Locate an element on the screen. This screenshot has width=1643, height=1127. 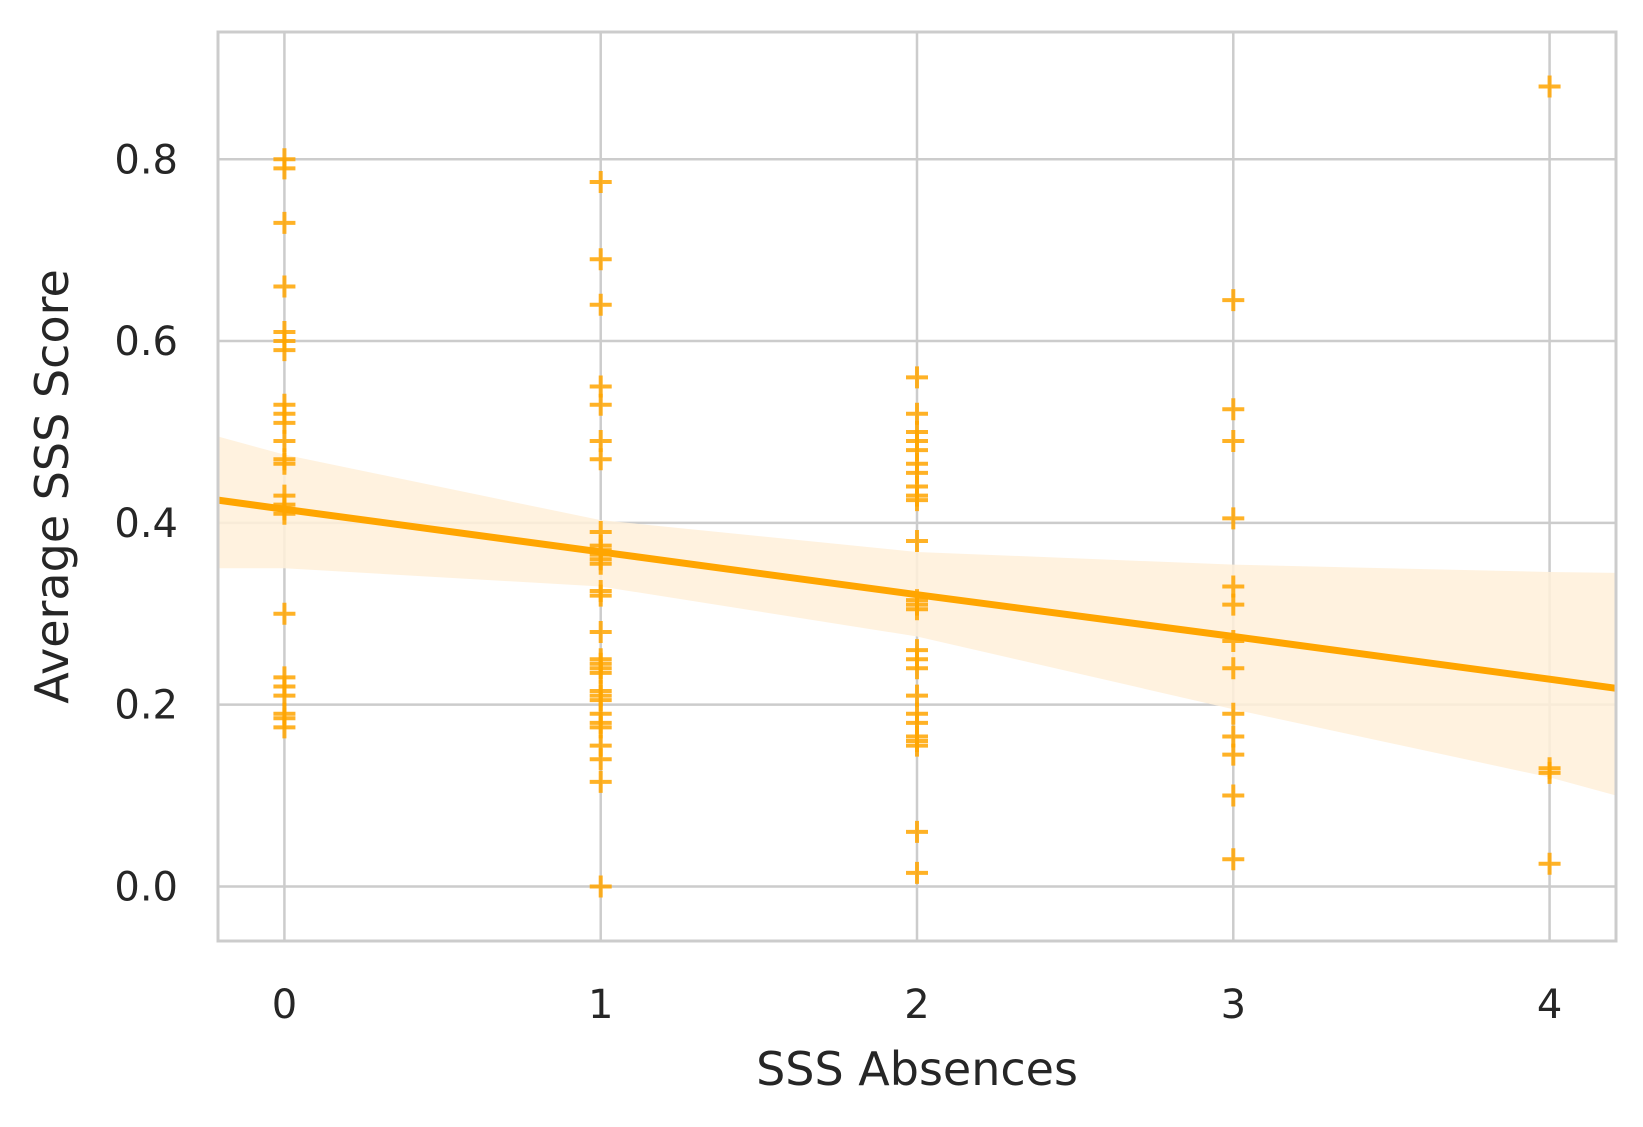
y-tick-label: 0.8 is located at coordinates (146, 160).